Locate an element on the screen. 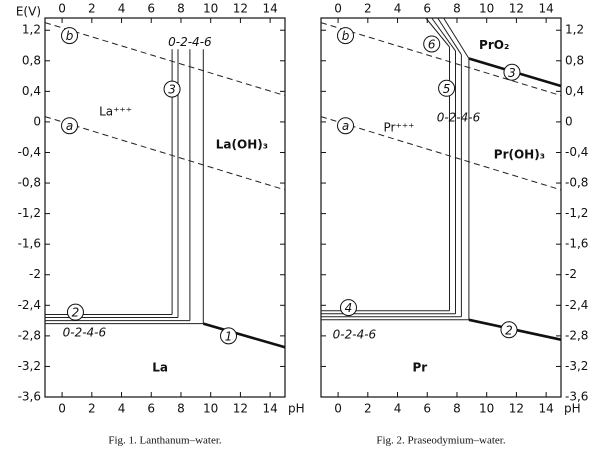 This screenshot has width=614, height=458. callout-label: 1 is located at coordinates (229, 336).